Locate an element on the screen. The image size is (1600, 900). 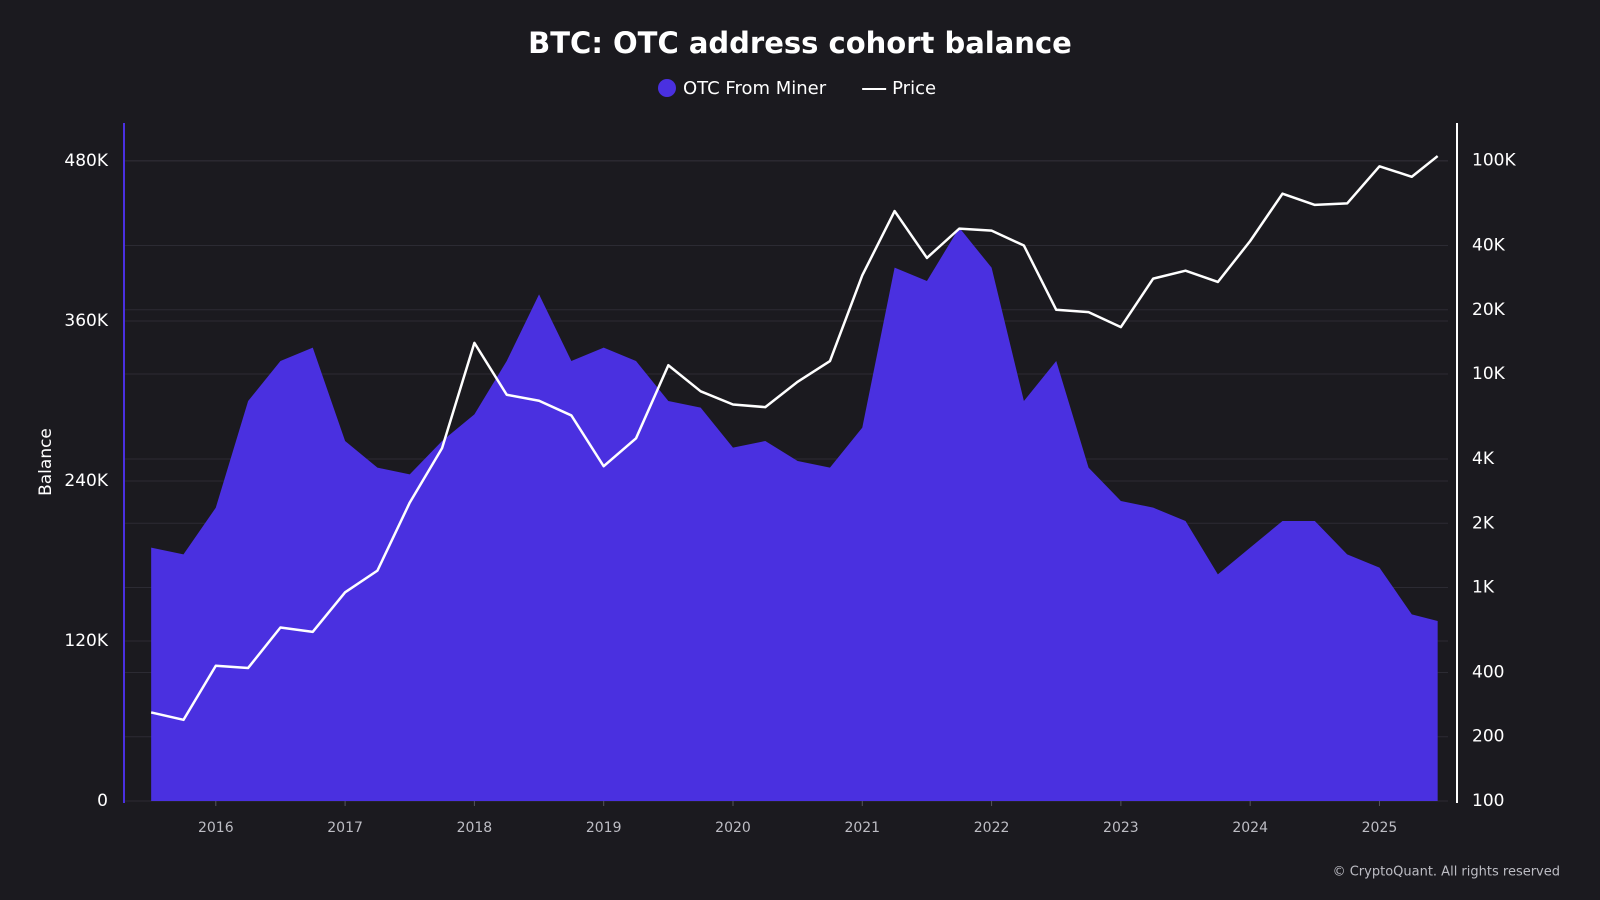
source: © CryptoQuant. All rights reserved is located at coordinates (1446, 872).